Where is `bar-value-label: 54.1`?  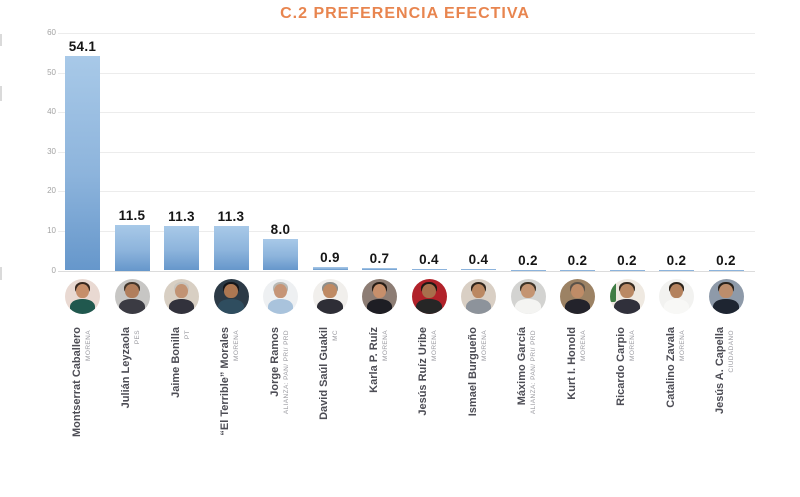 bar-value-label: 54.1 is located at coordinates (82, 47).